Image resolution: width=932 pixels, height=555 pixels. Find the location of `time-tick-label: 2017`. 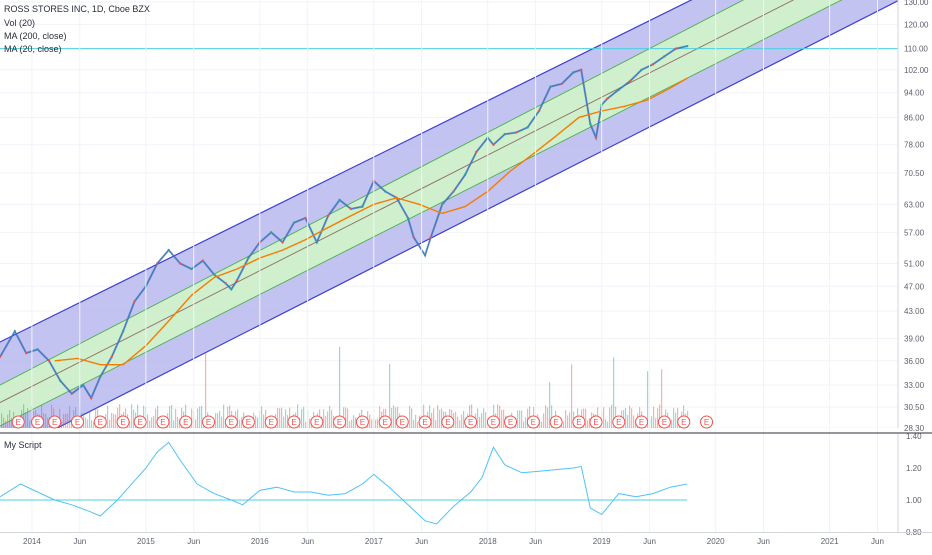

time-tick-label: 2017 is located at coordinates (374, 541).